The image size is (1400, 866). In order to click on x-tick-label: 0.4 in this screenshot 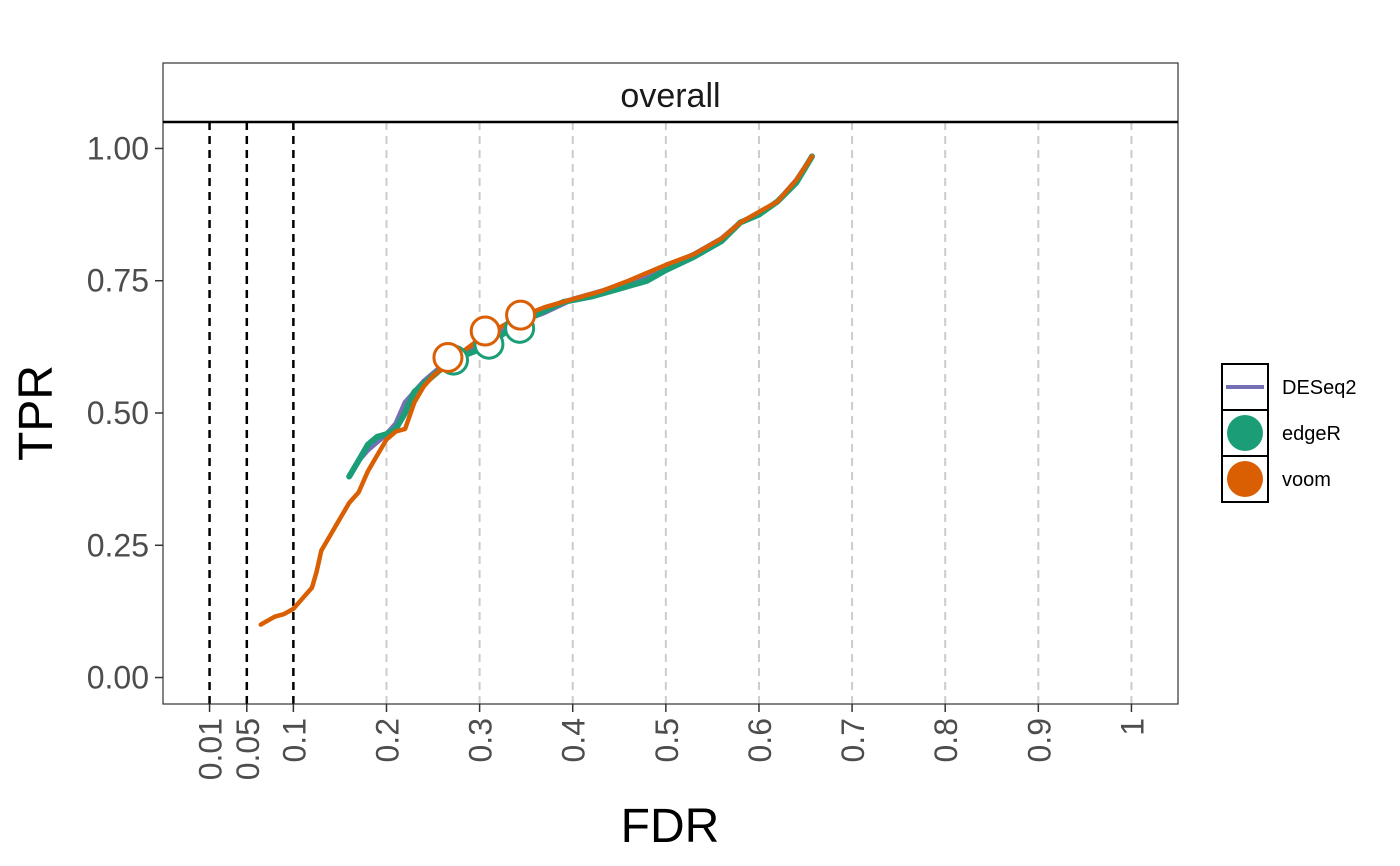, I will do `click(574, 740)`.